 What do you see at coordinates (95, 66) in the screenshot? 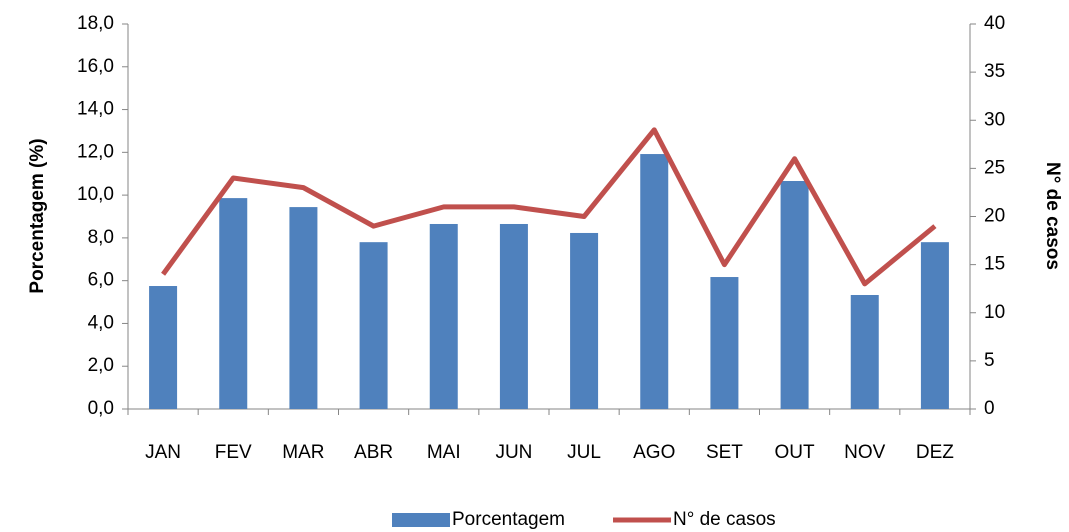
I see `y-tick-label: 16,0` at bounding box center [95, 66].